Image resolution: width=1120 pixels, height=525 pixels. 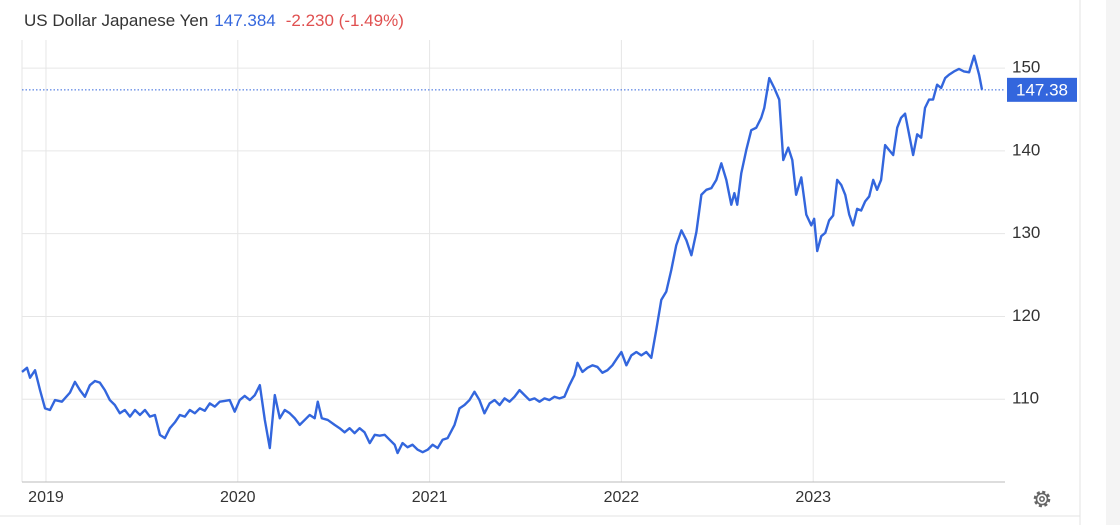 What do you see at coordinates (1026, 232) in the screenshot?
I see `y-tick-label: 130` at bounding box center [1026, 232].